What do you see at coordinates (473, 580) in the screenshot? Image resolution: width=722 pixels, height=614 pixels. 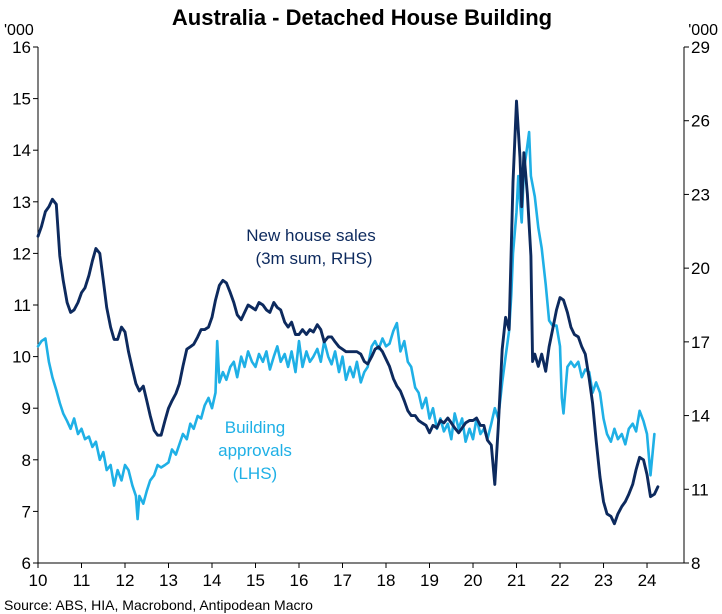 I see `x-tick-label: 20` at bounding box center [473, 580].